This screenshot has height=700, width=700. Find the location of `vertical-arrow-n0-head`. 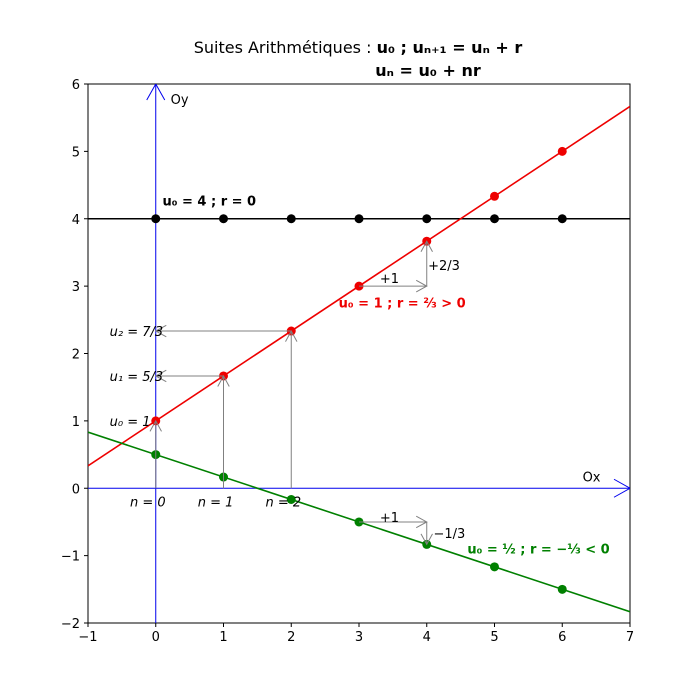

vertical-arrow-n0-head is located at coordinates (155, 425).